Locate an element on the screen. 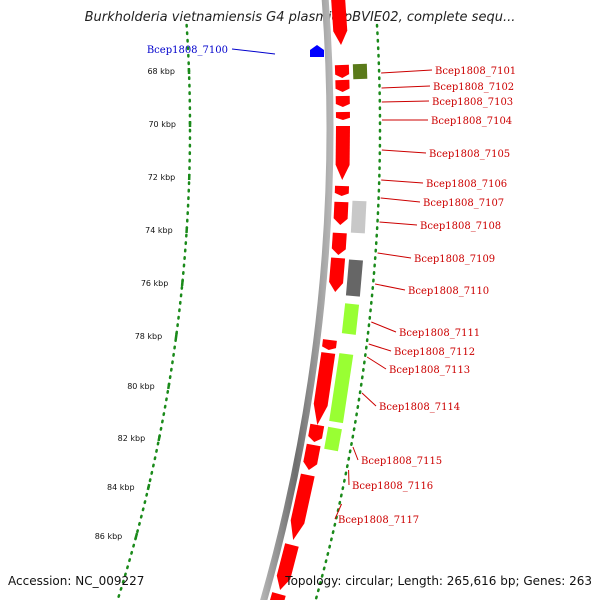 This screenshot has height=600, width=600. kbp-tick-label: 70 kbp is located at coordinates (162, 124).